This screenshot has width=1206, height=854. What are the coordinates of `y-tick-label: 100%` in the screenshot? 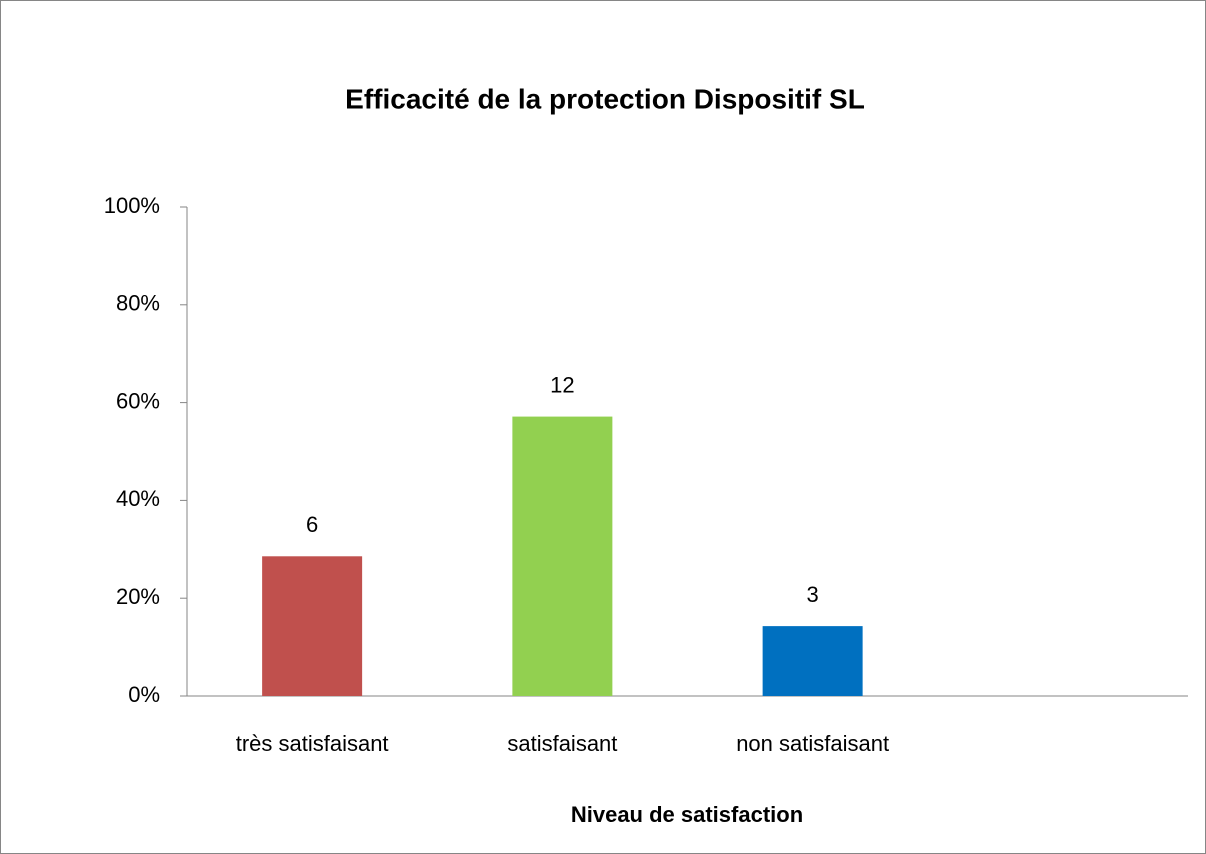 It's located at (132, 205).